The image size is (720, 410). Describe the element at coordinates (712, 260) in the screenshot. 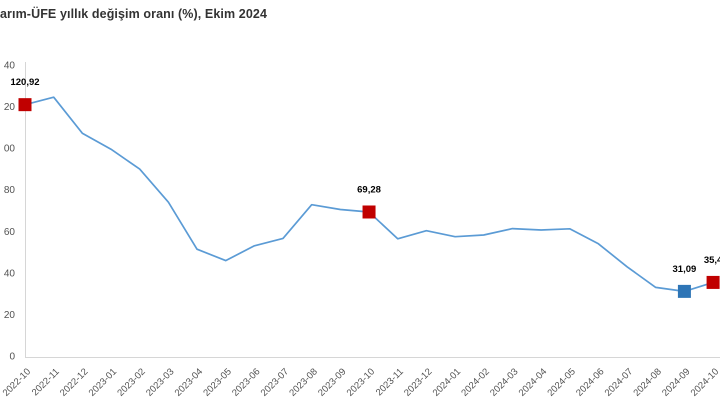

I see `data-label-2024-10: 35,4` at that location.